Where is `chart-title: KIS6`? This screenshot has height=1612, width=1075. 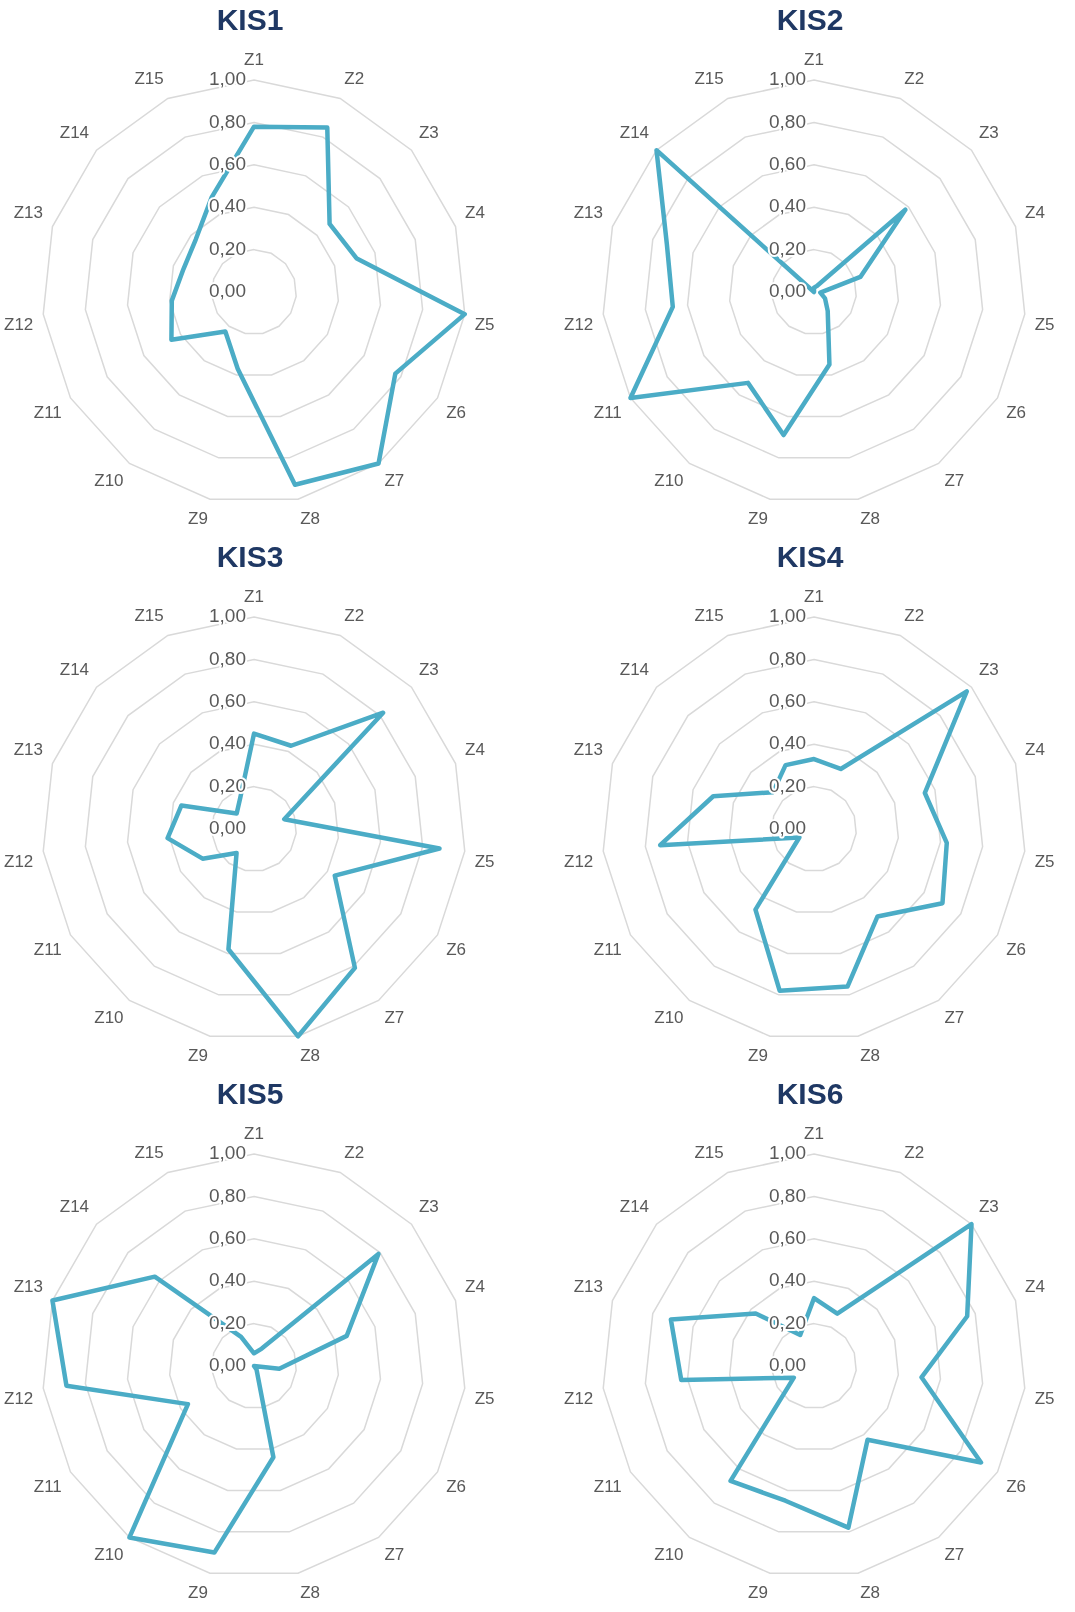
chart-title: KIS6 is located at coordinates (810, 1094).